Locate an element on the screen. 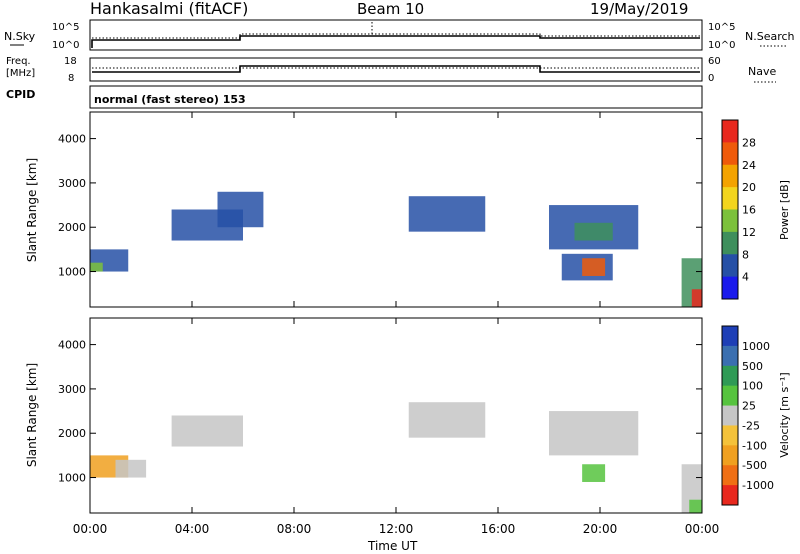  freq-left-tick-bottom: 8 is located at coordinates (71, 78).